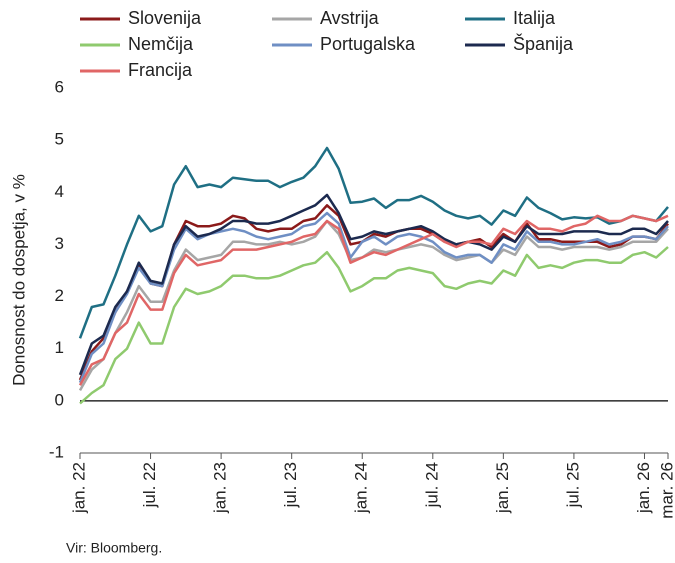 The image size is (675, 563). What do you see at coordinates (78, 488) in the screenshot?
I see `x-tick-label: jan. 22` at bounding box center [78, 488].